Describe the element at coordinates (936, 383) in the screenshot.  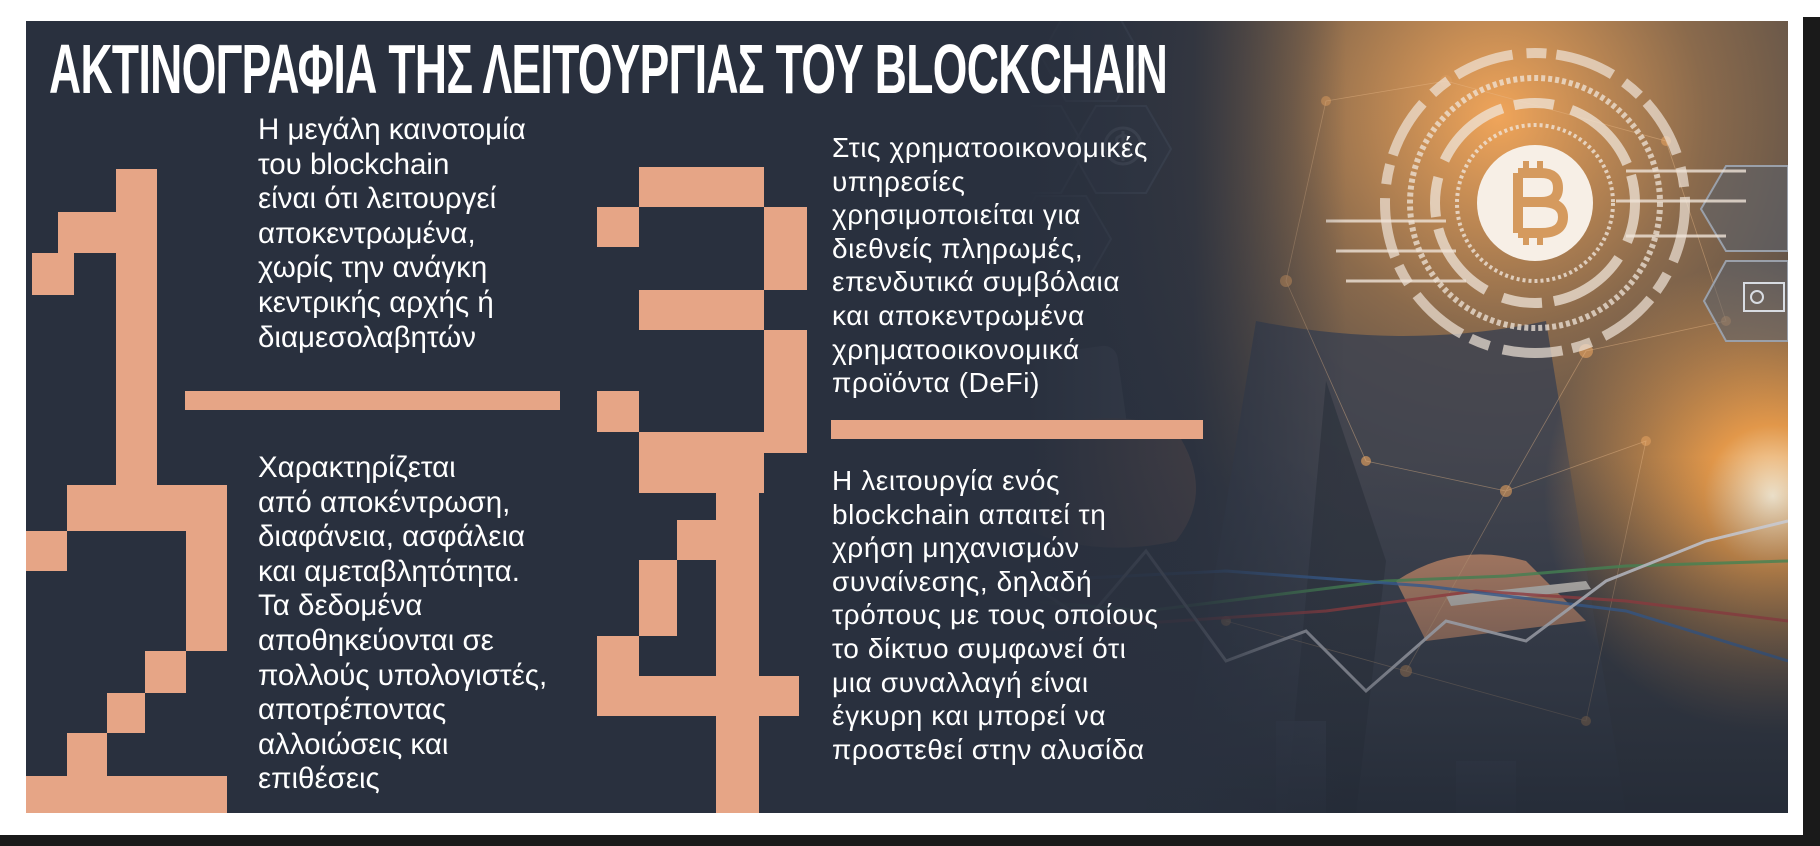
I see `text-line: προϊόντα (DeFi)` at that location.